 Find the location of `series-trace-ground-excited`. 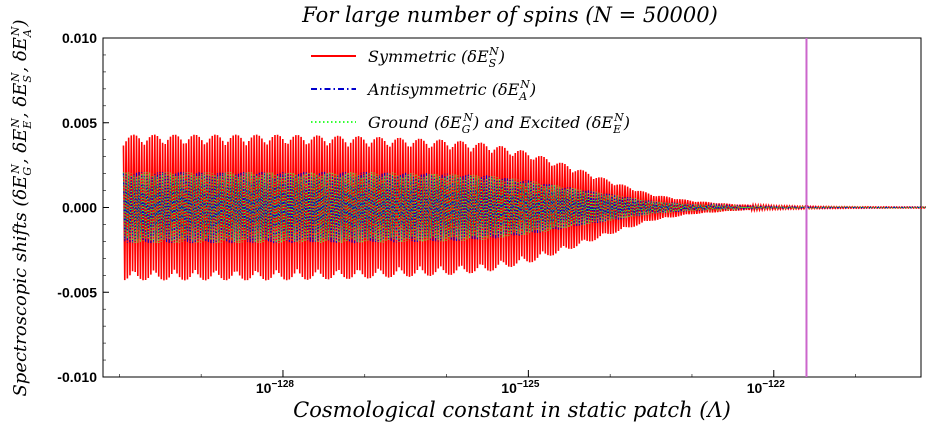

series-trace-ground-excited is located at coordinates (524, 207).